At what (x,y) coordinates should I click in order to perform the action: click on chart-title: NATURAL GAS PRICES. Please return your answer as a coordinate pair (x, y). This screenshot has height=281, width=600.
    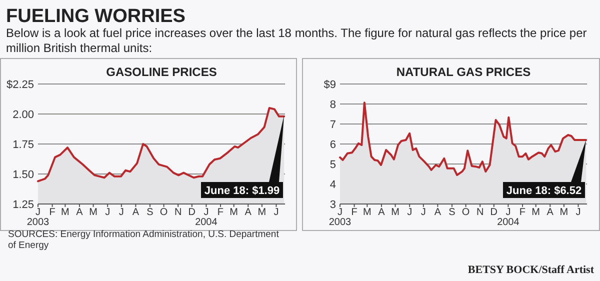
    Looking at the image, I should click on (463, 72).